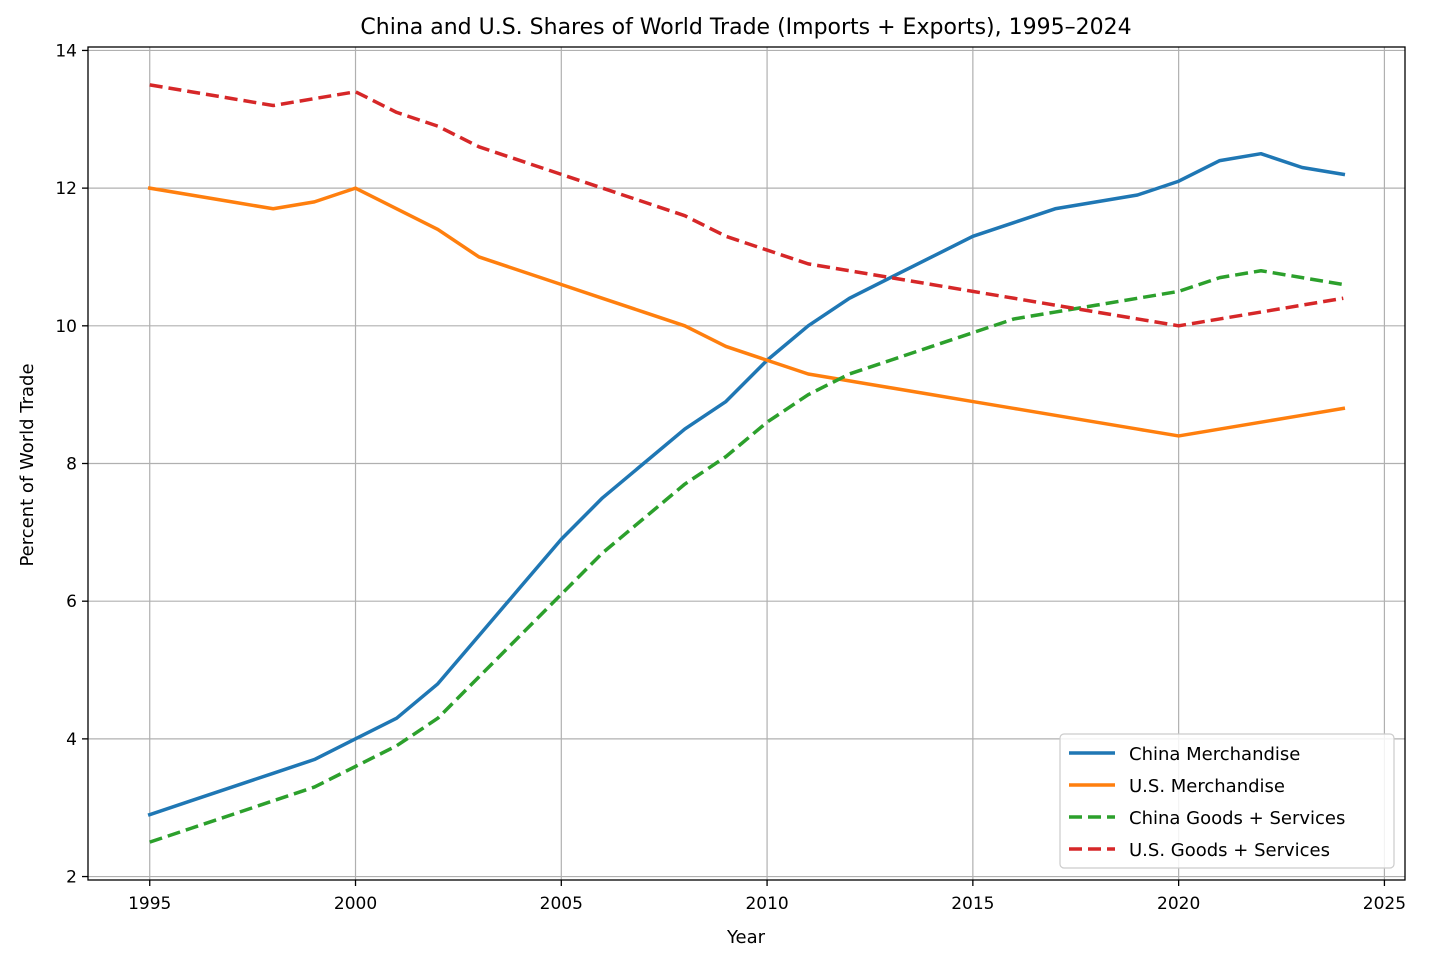 The width and height of the screenshot is (1430, 963). What do you see at coordinates (1207, 786) in the screenshot?
I see `legend-label: U.S. Merchandise` at bounding box center [1207, 786].